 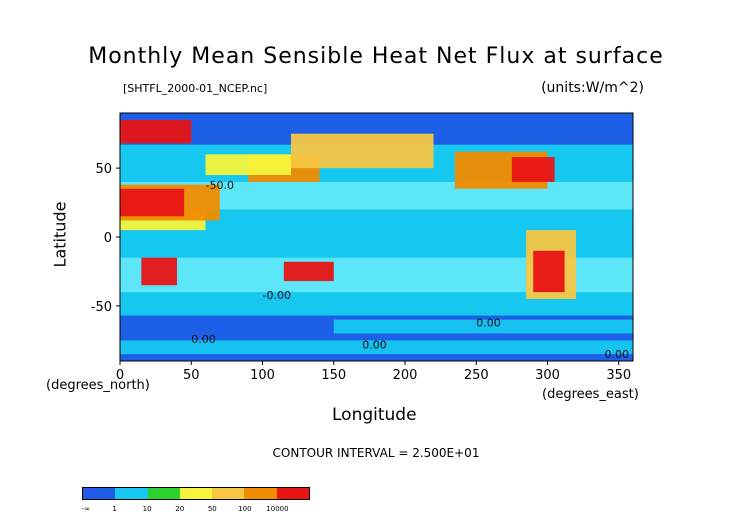 I want to click on y-axis-ticks: -50 0 50, so click(x=105, y=238).